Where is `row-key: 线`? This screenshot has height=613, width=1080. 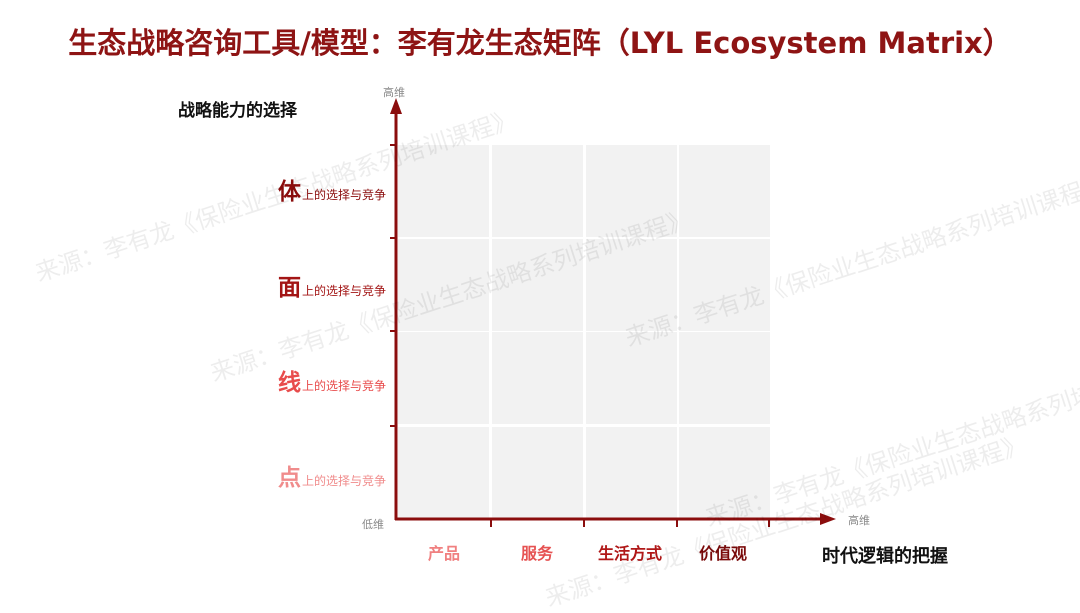 row-key: 线 is located at coordinates (289, 383).